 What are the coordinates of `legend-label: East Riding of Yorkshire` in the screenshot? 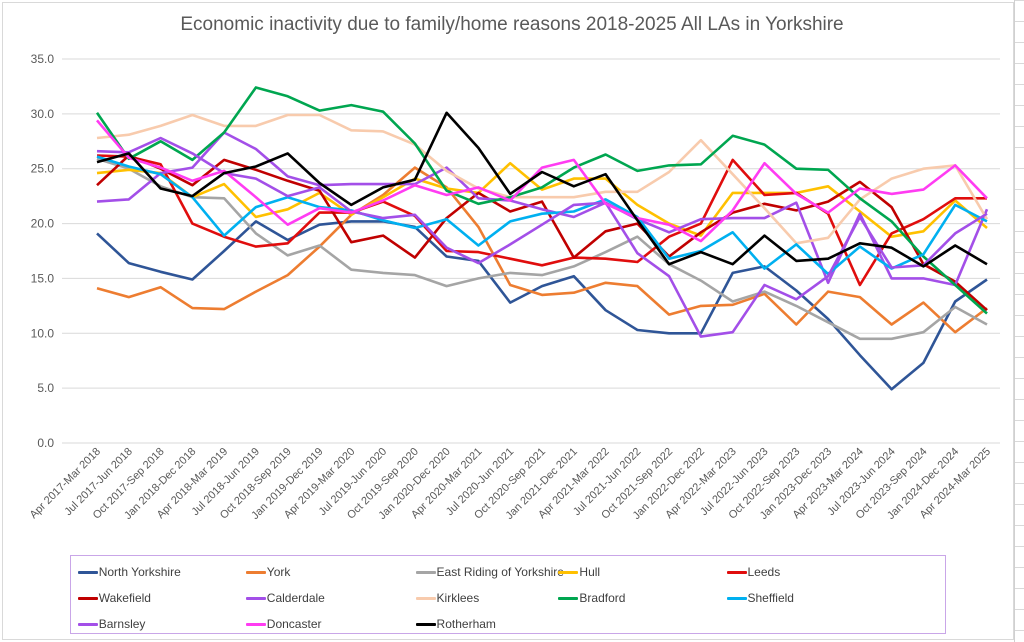 It's located at (500, 572).